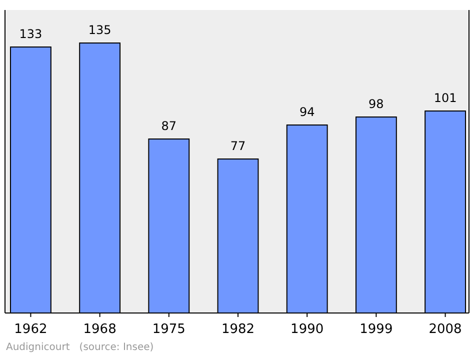 The image size is (475, 355). Describe the element at coordinates (80, 347) in the screenshot. I see `text: Audignicourt (source: Insee)` at that location.